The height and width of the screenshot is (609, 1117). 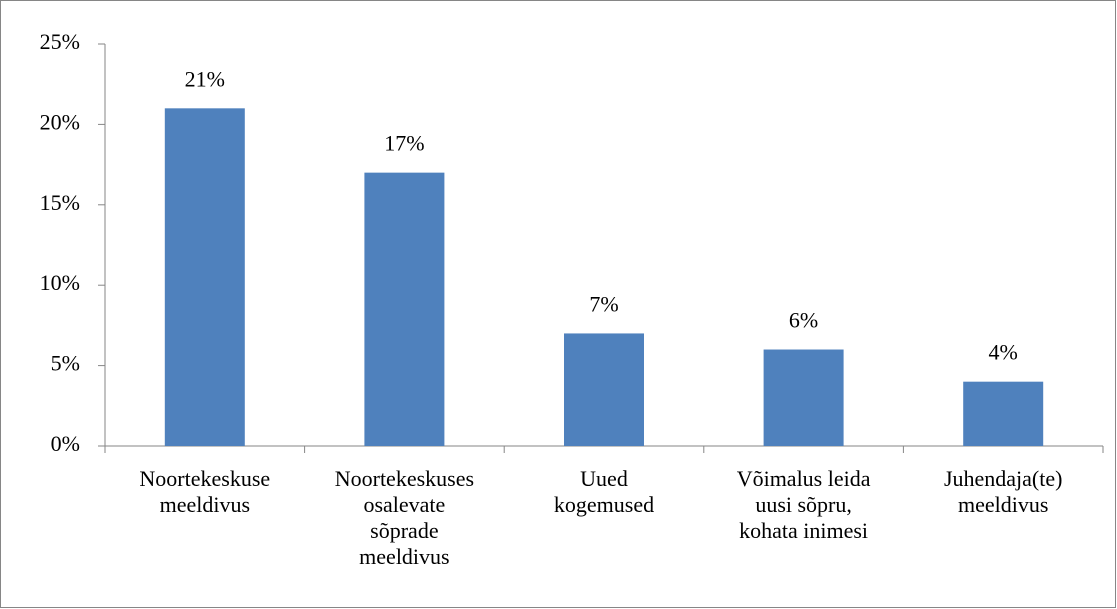 I want to click on x-tick-label: Uued kogemused, so click(x=604, y=491).